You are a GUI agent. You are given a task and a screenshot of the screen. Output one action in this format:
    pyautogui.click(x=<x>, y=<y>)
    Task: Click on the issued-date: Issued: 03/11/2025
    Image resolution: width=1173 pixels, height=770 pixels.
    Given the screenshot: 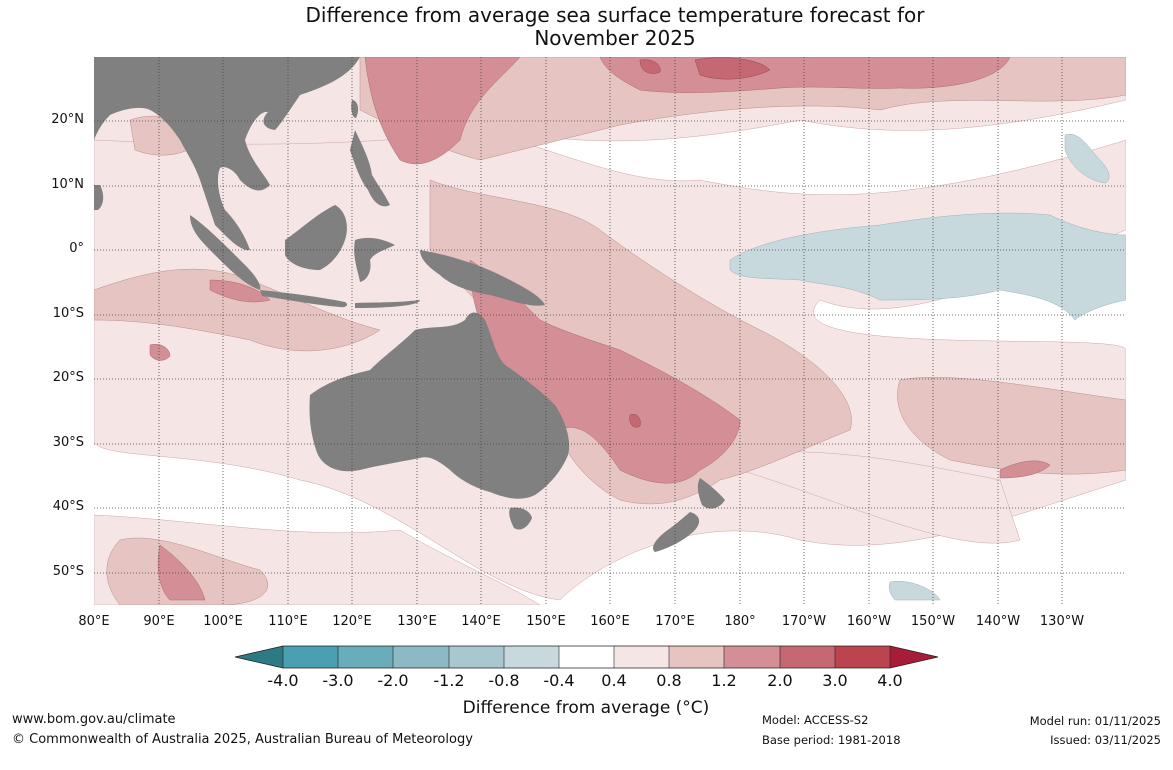 What is the action you would take?
    pyautogui.click(x=1105, y=740)
    